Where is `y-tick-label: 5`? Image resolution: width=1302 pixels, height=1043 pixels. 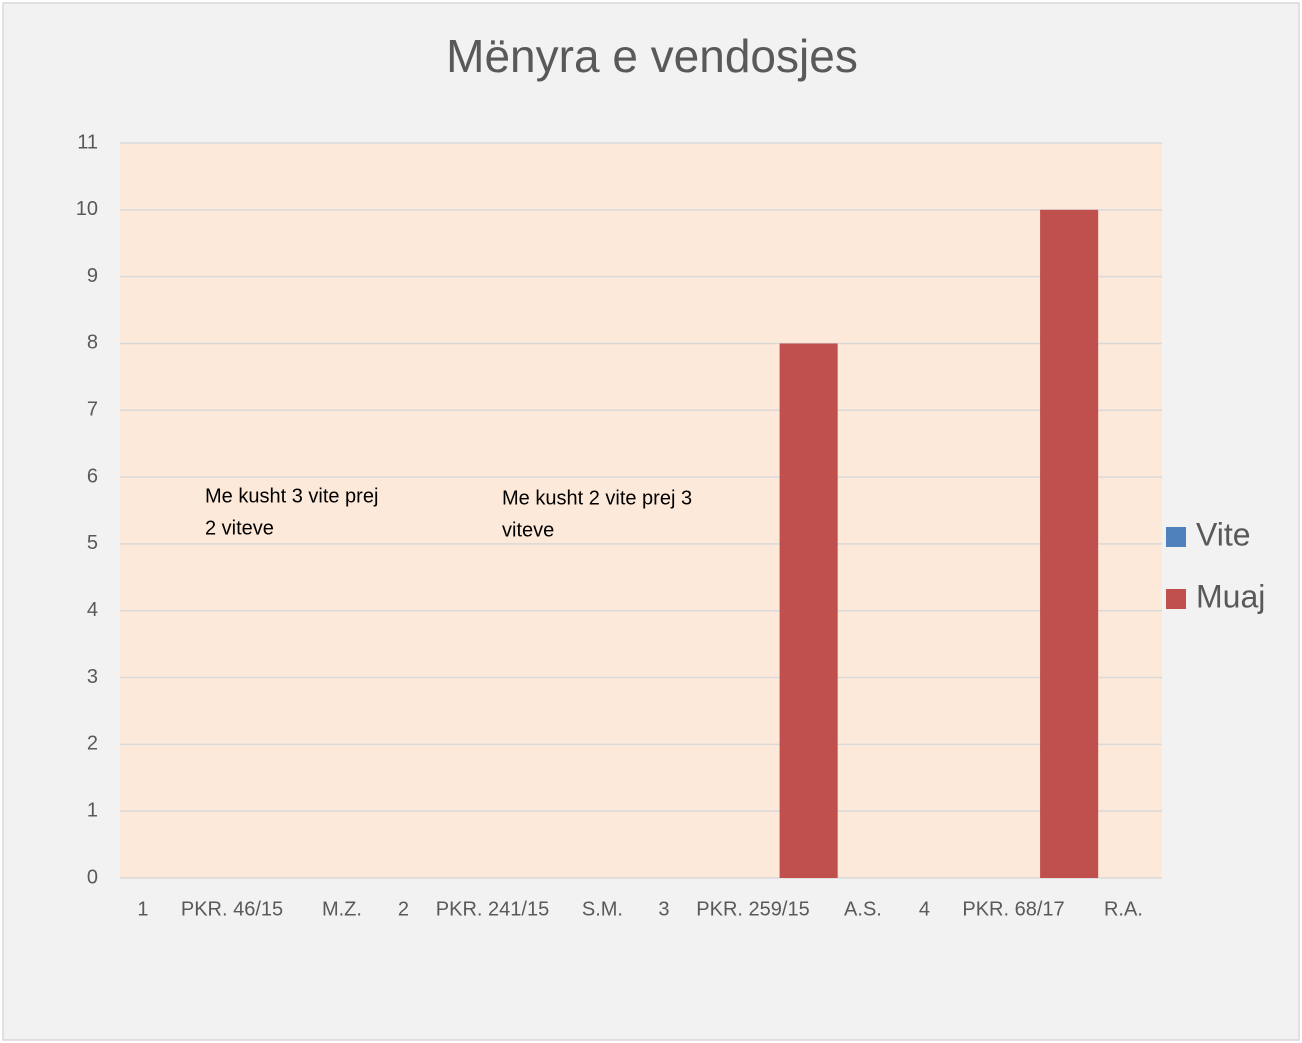 y-tick-label: 5 is located at coordinates (92, 543).